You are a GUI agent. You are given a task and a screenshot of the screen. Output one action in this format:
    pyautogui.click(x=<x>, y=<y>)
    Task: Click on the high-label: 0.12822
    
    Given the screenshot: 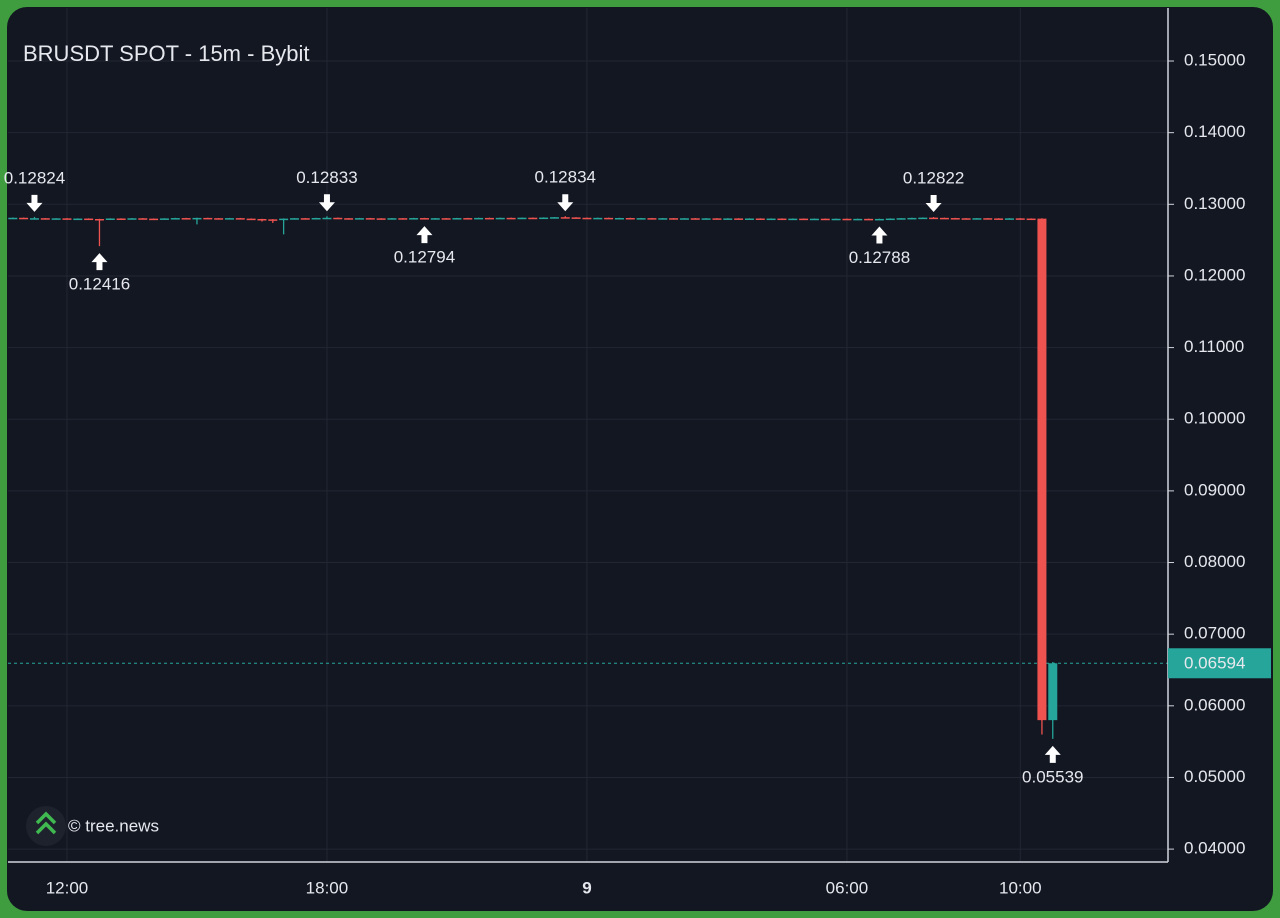 What is the action you would take?
    pyautogui.click(x=933, y=178)
    